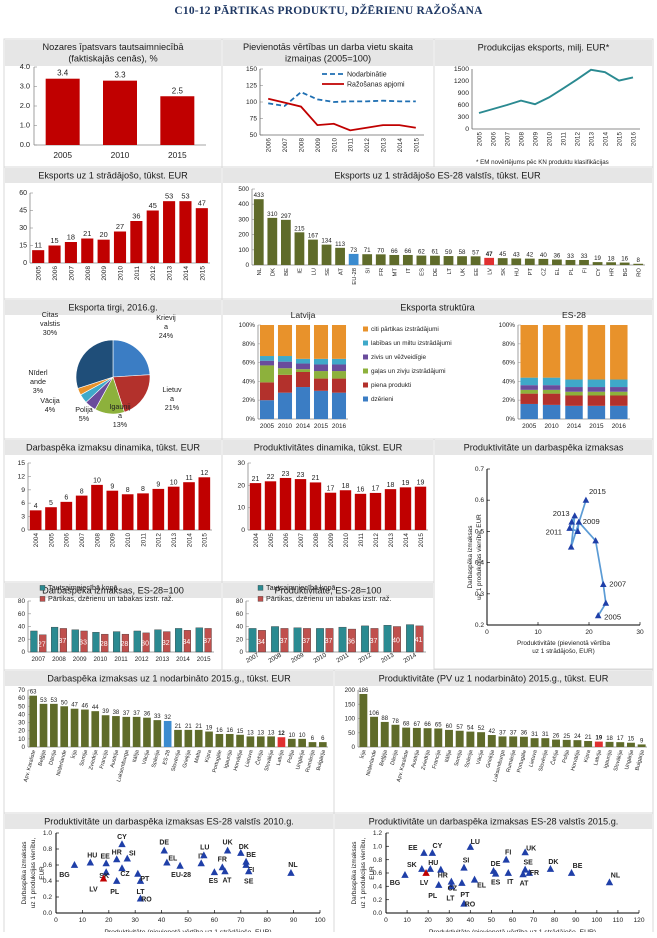  What do you see at coordinates (23, 228) in the screenshot?
I see `y-tick: 30` at bounding box center [23, 228].